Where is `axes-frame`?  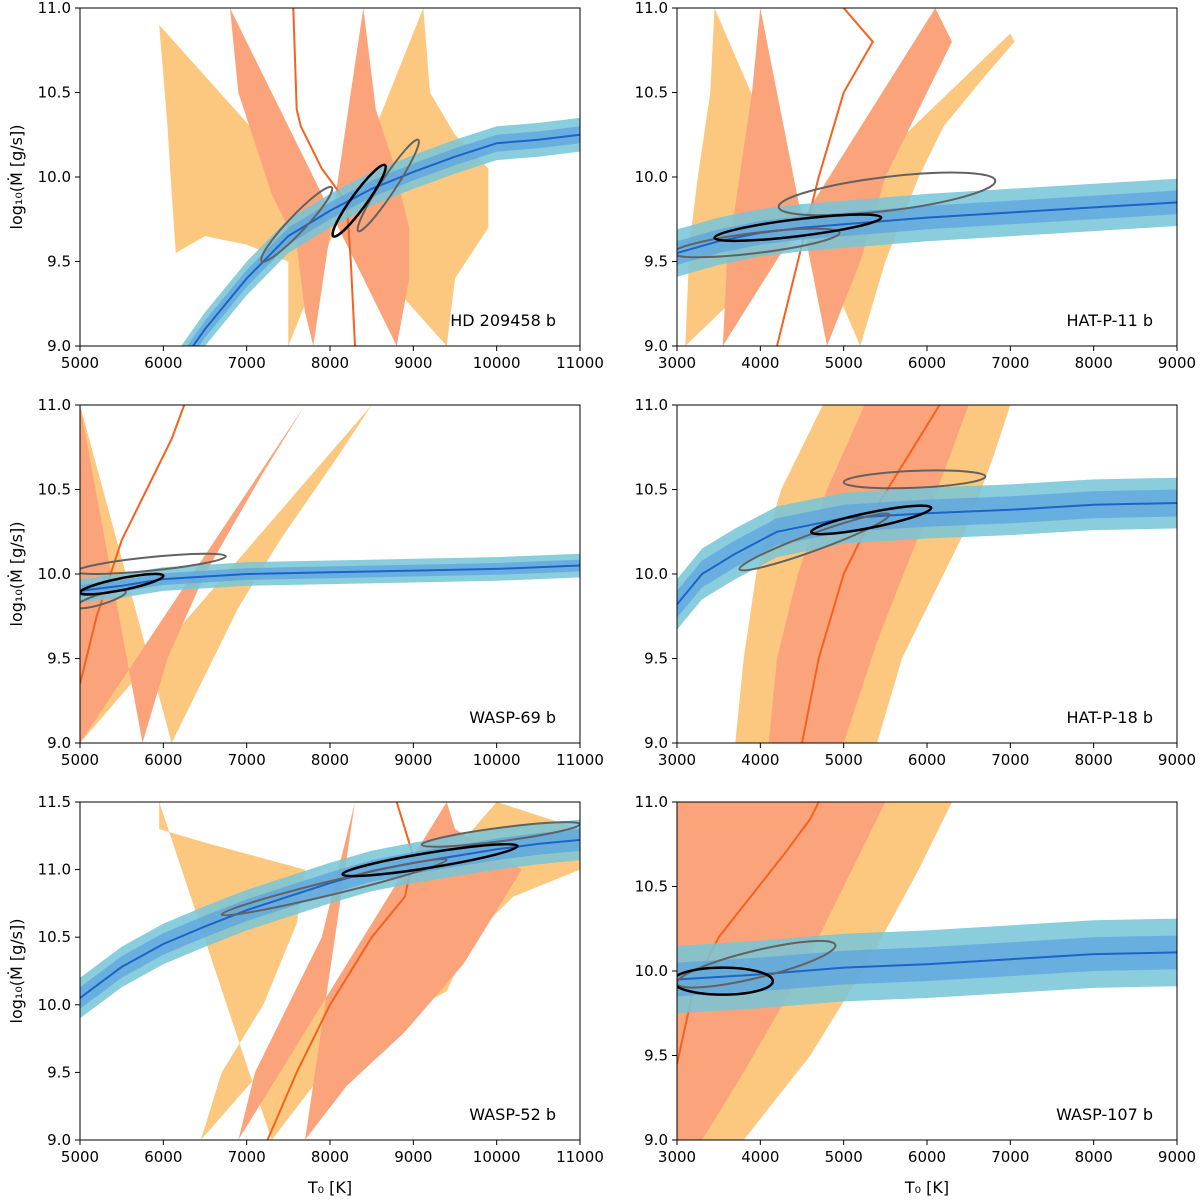
axes-frame is located at coordinates (330, 177).